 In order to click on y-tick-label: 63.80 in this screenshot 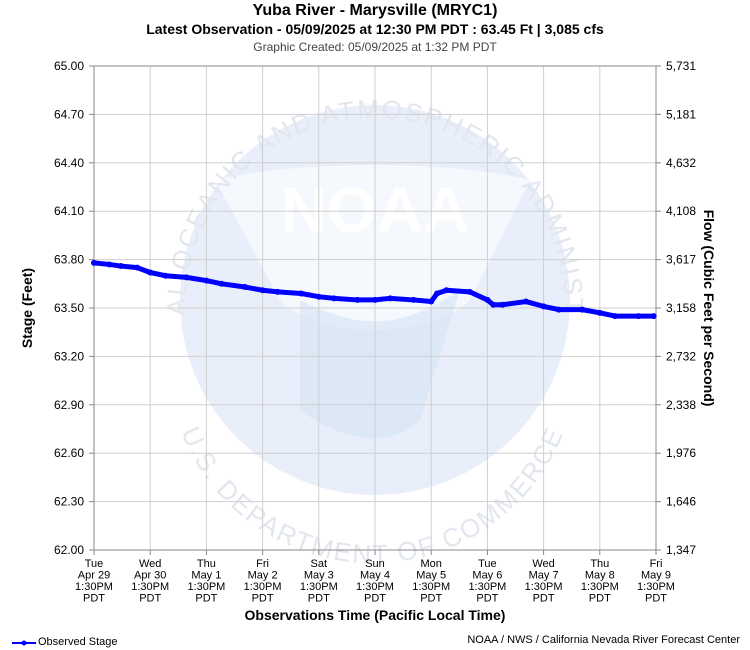, I will do `click(69, 260)`.